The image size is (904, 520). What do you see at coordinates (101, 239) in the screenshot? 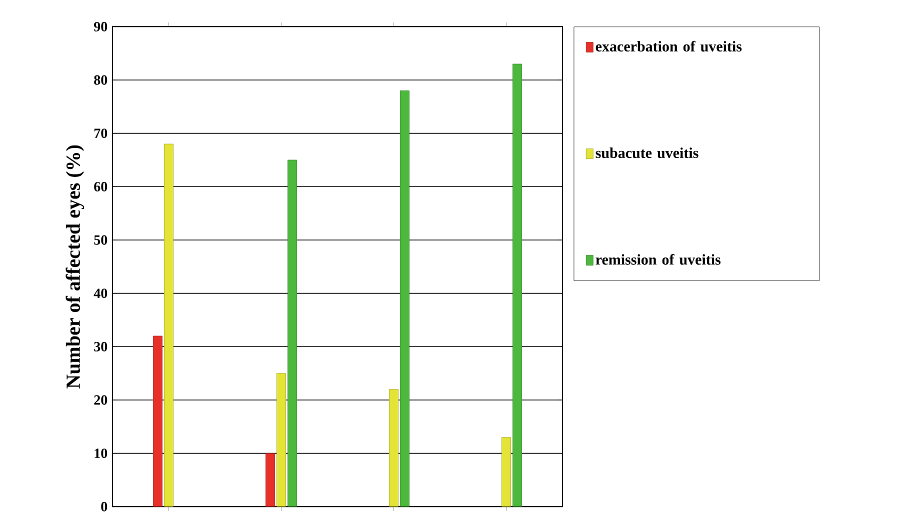
I see `y-tick-label: 50` at bounding box center [101, 239].